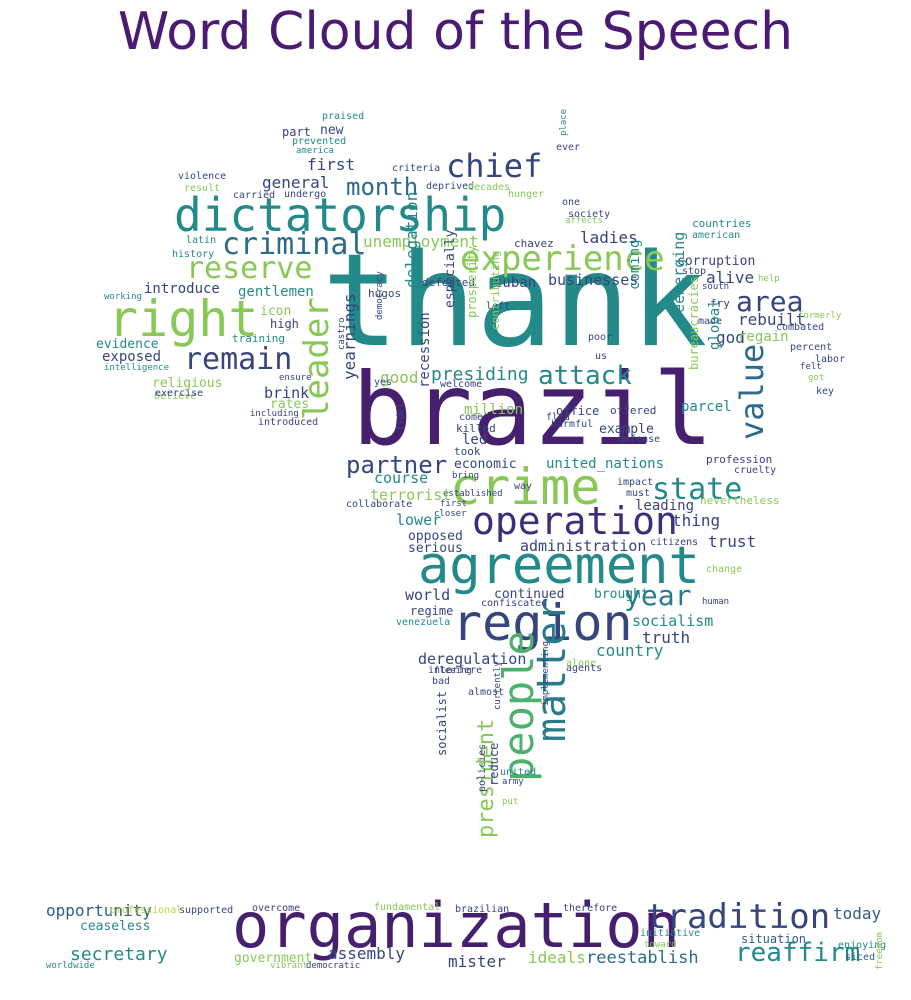 This screenshot has width=911, height=1000. I want to click on word-us: us, so click(601, 356).